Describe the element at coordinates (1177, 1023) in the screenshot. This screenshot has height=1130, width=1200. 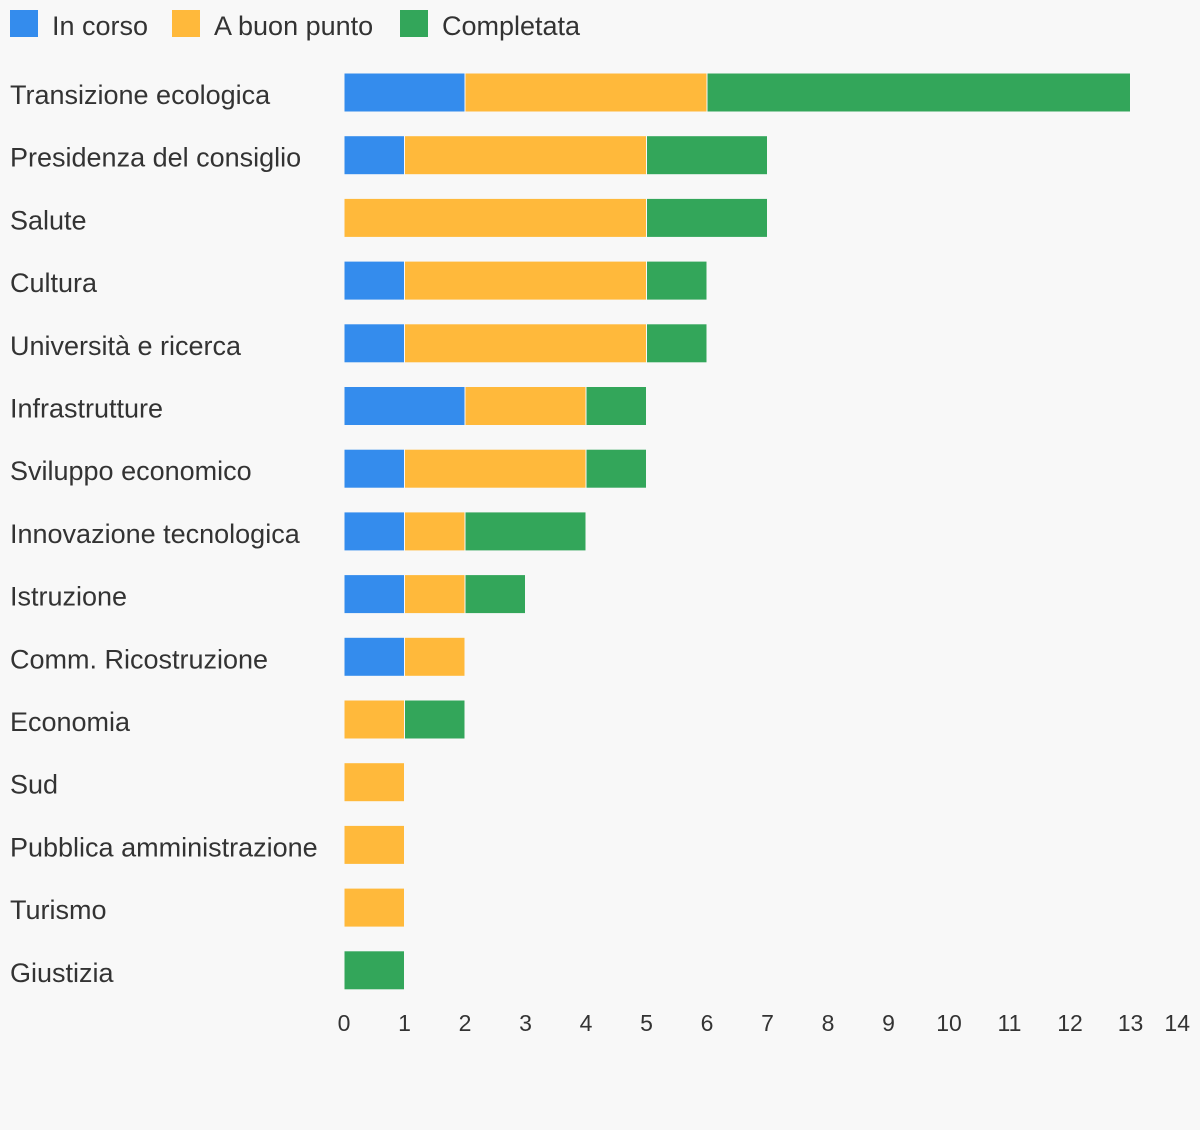
I see `x-tick-label: 14` at that location.